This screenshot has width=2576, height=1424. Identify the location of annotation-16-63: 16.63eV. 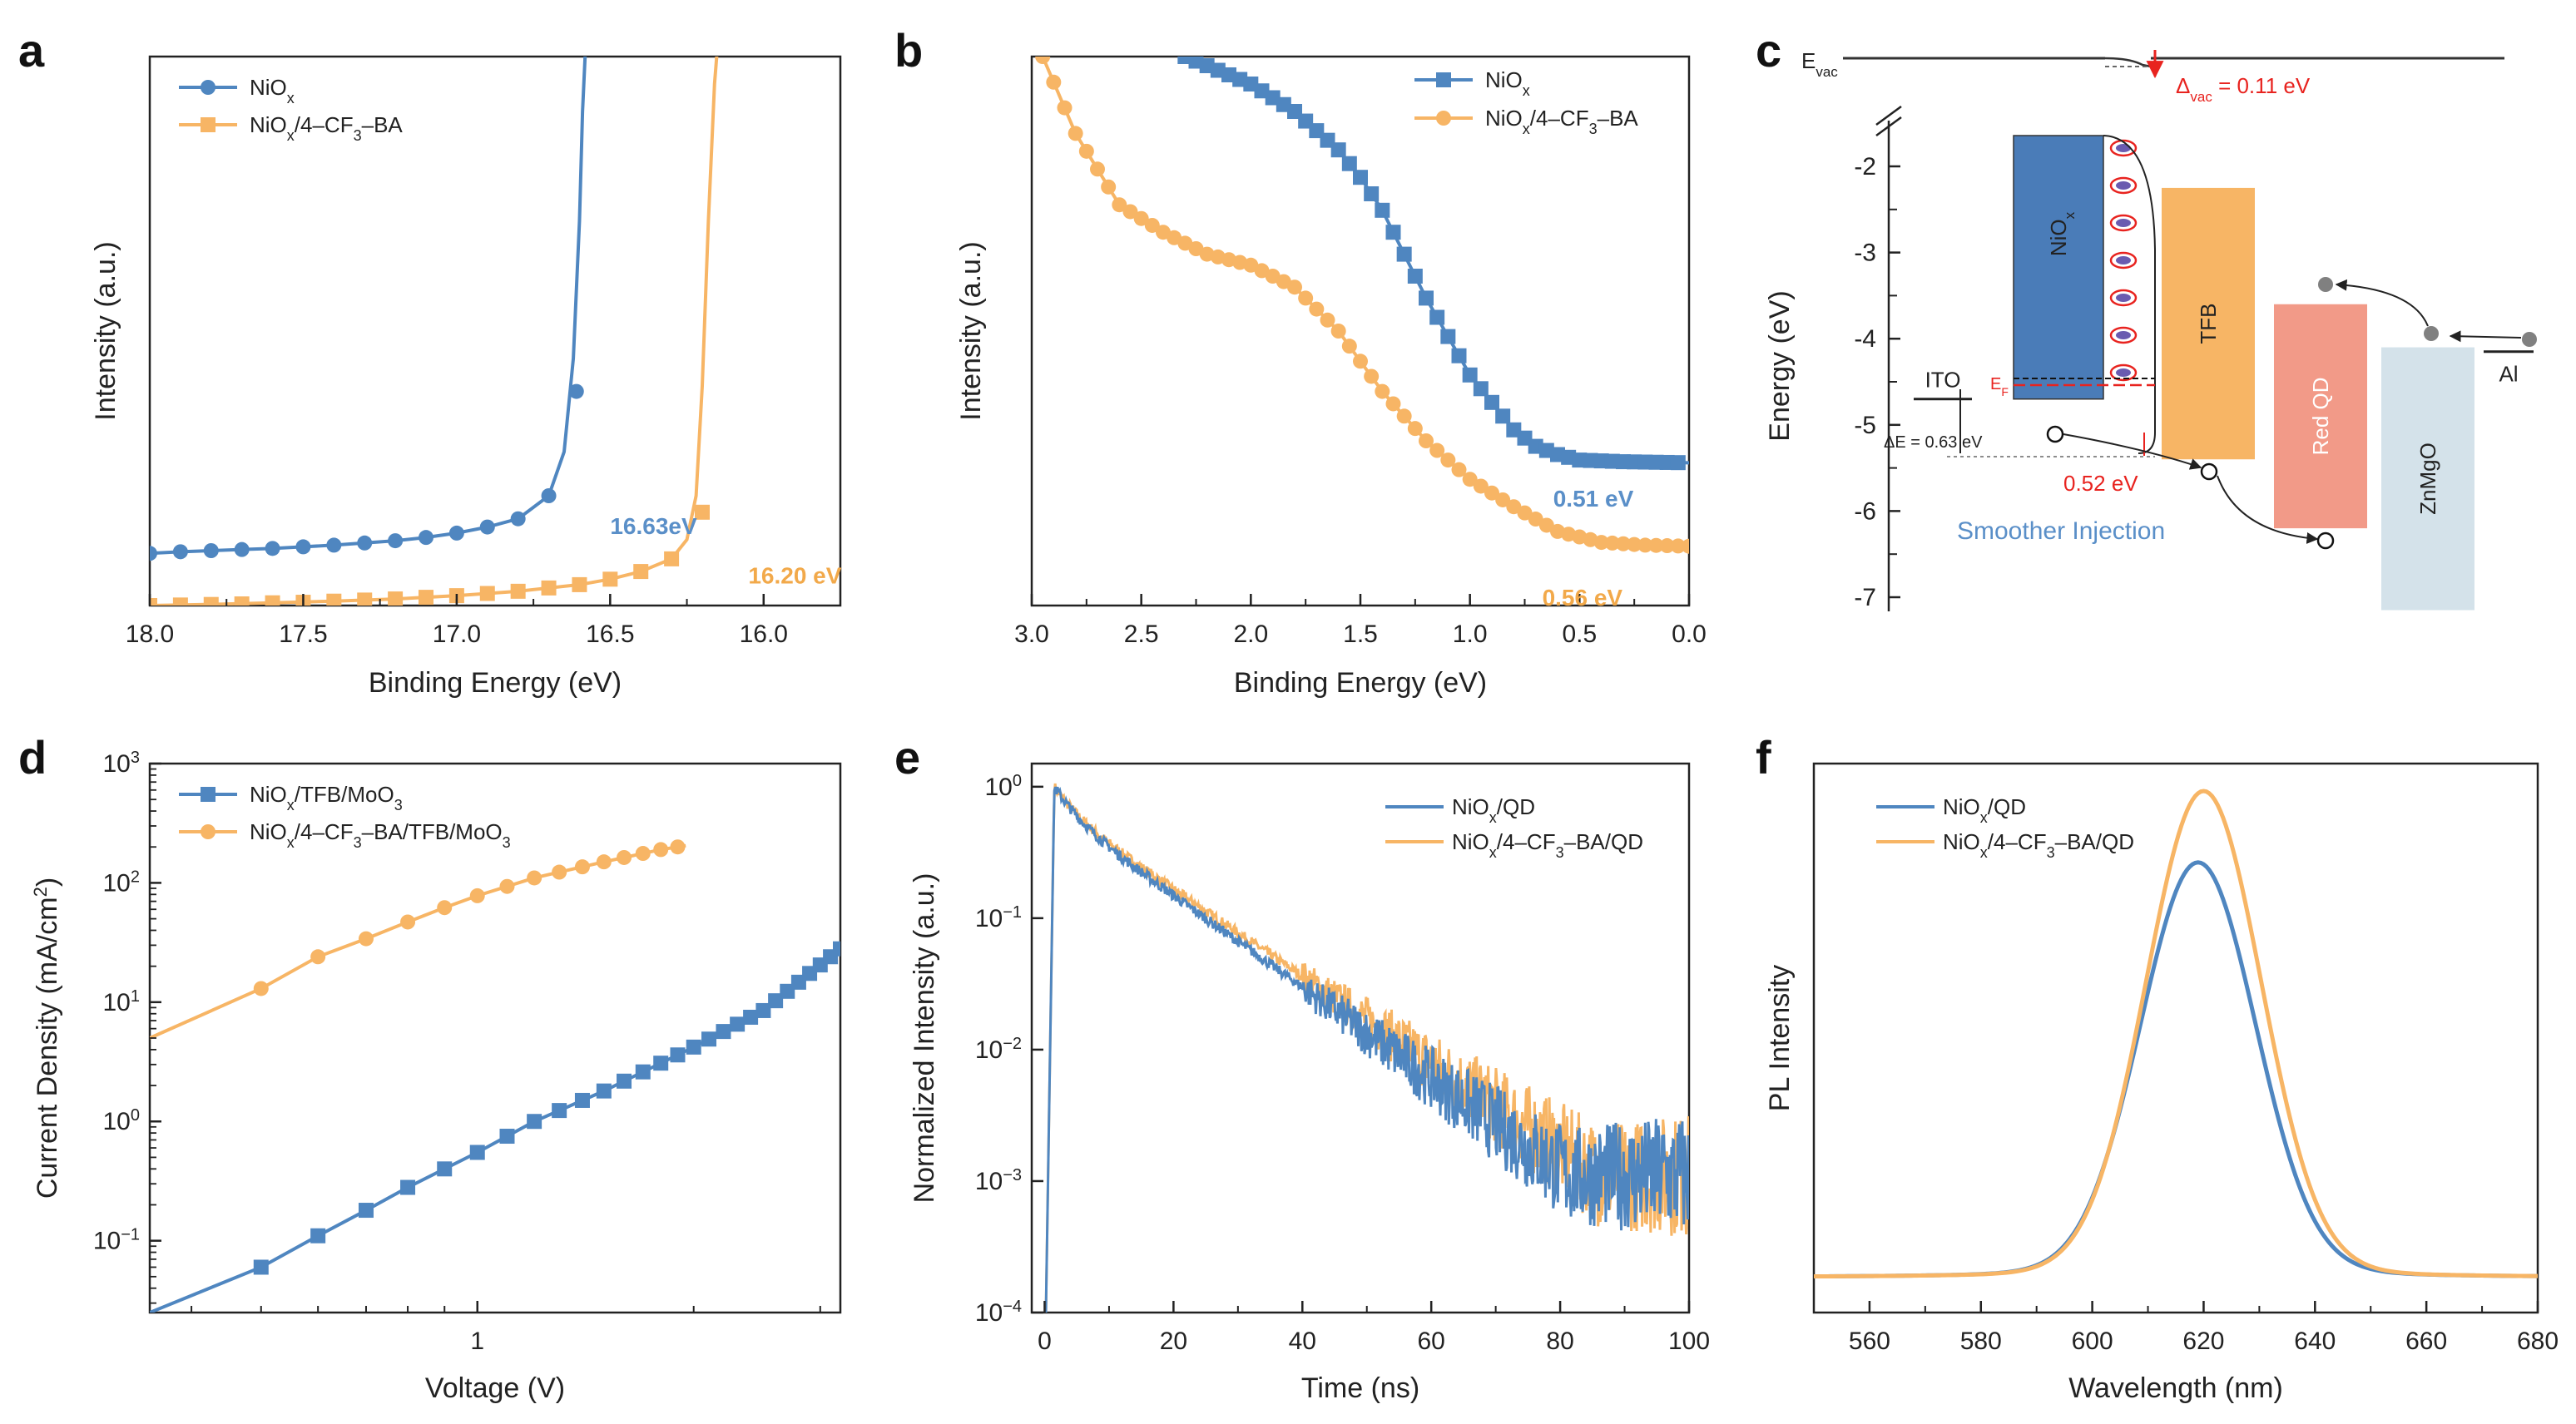
(653, 526).